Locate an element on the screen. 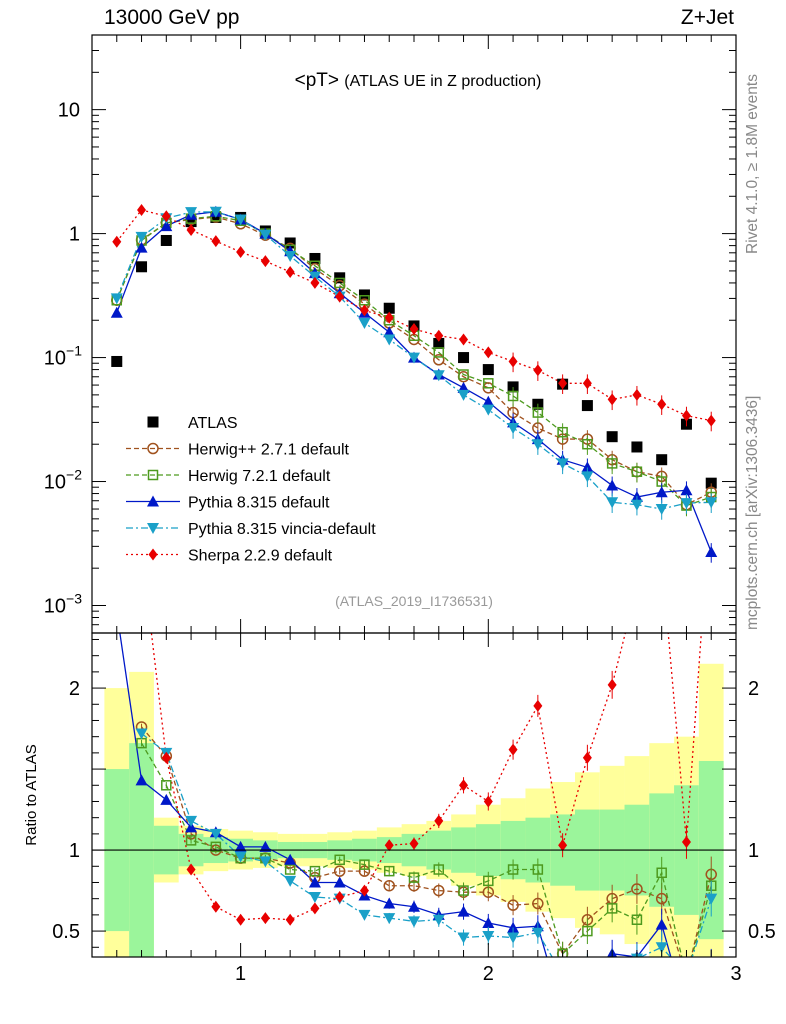  ratio-y-tick-label-left: 2 is located at coordinates (74, 689).